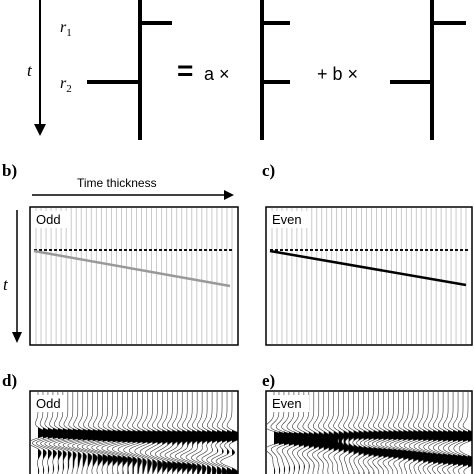 This screenshot has width=474, height=474. I want to click on panel-c-title-bg, so click(289, 219).